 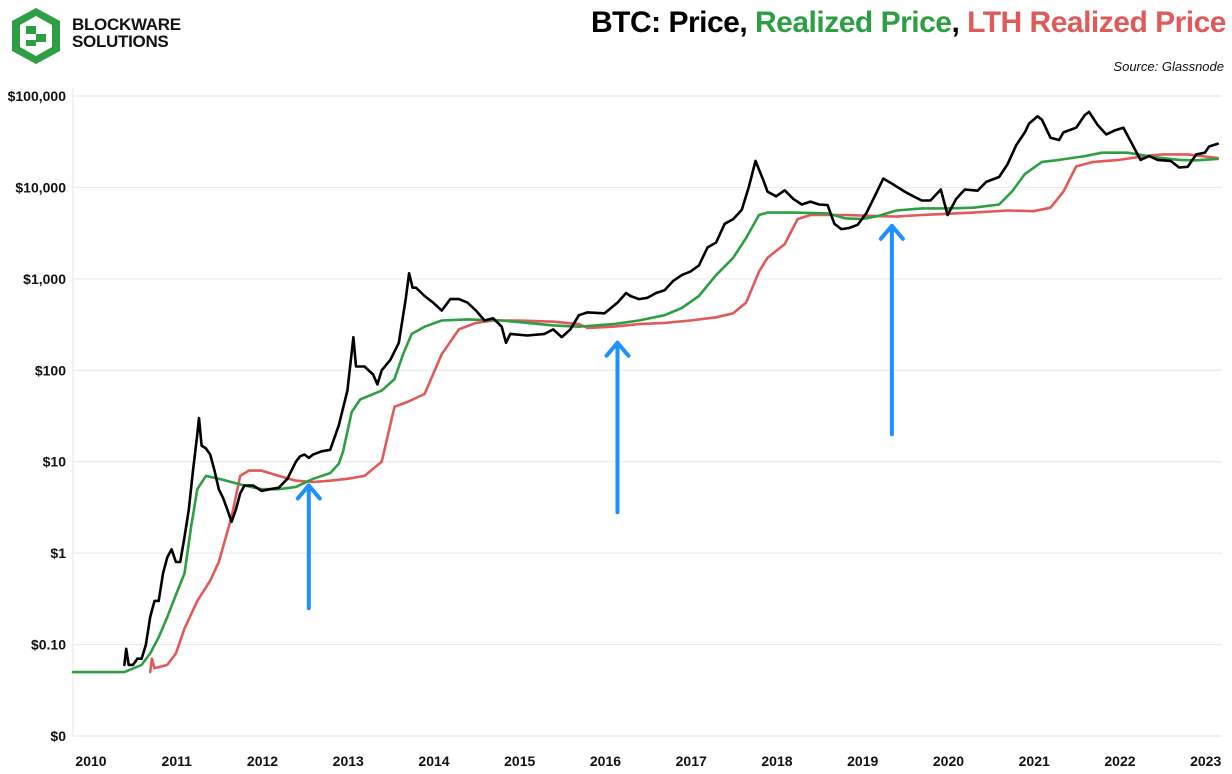 I want to click on brand-name: BLOCKWARE SOLUTIONS, so click(x=126, y=33).